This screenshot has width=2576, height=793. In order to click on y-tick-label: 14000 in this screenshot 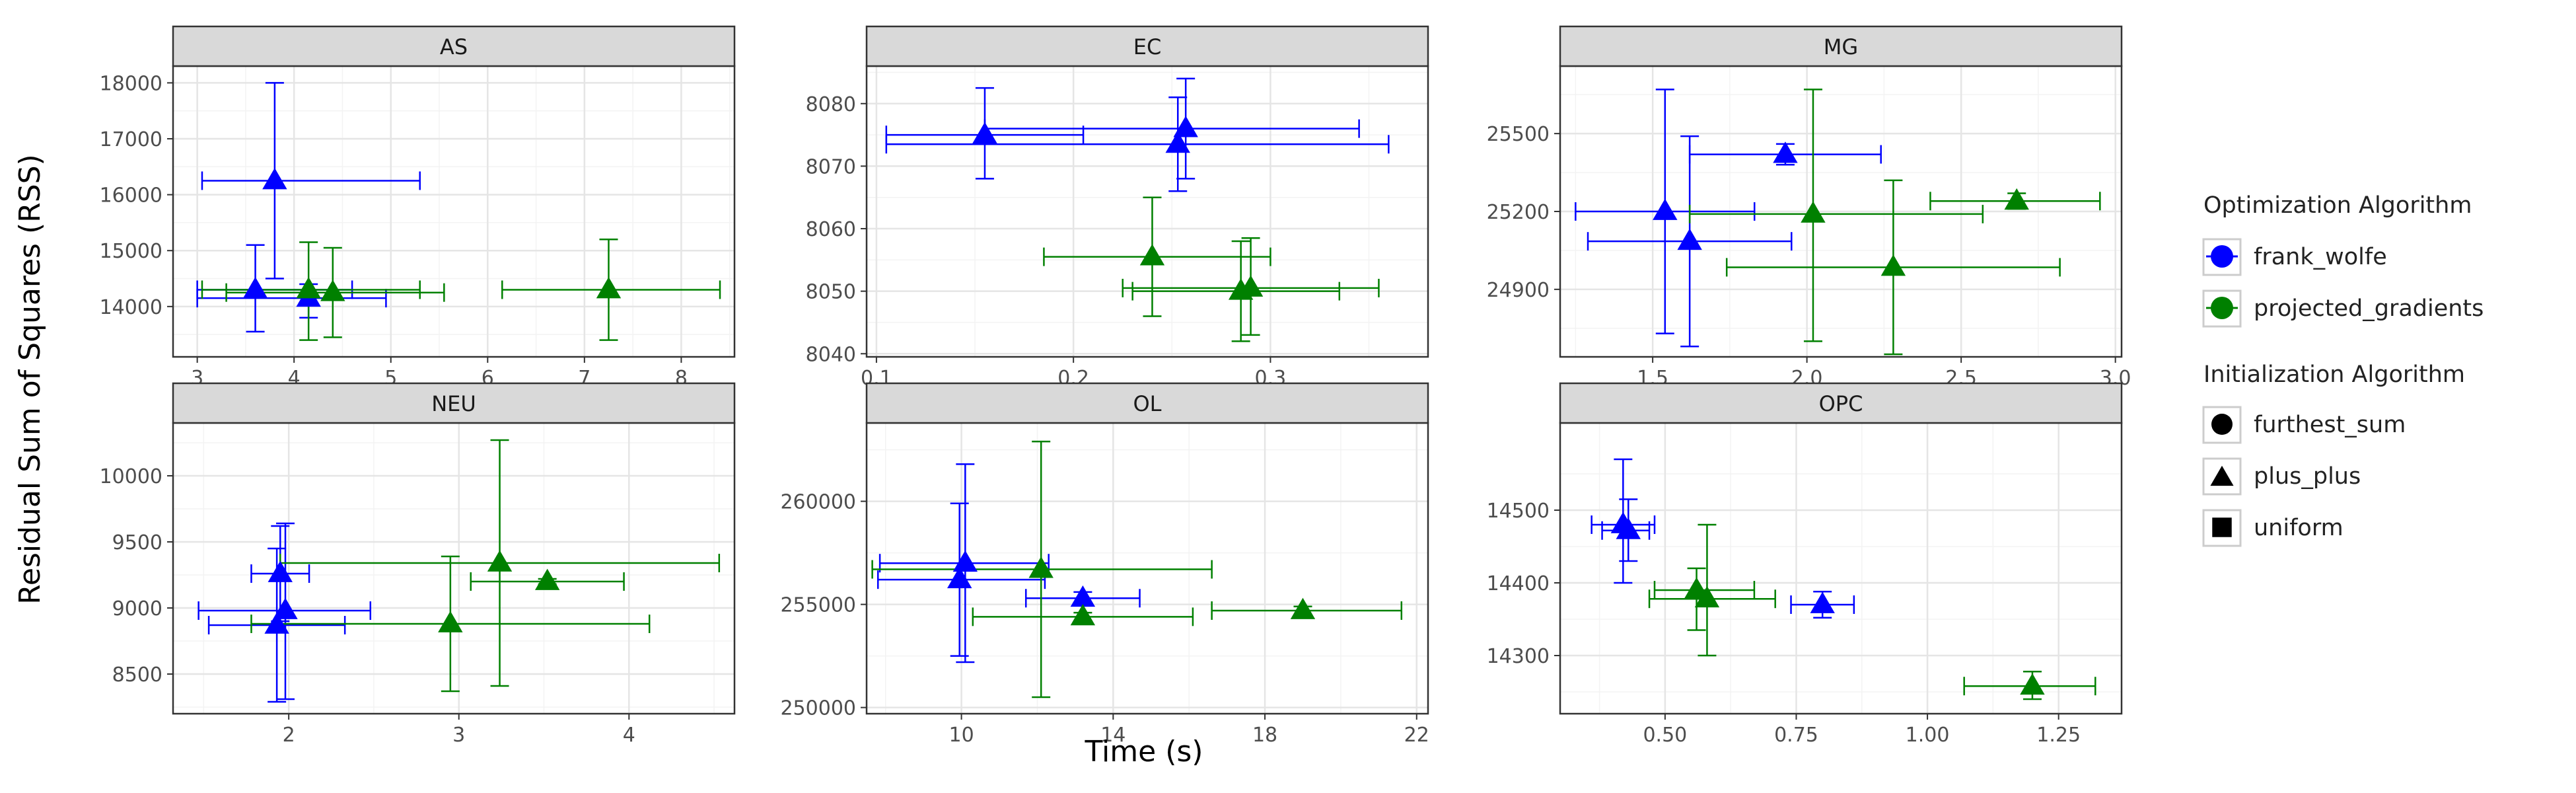, I will do `click(131, 308)`.